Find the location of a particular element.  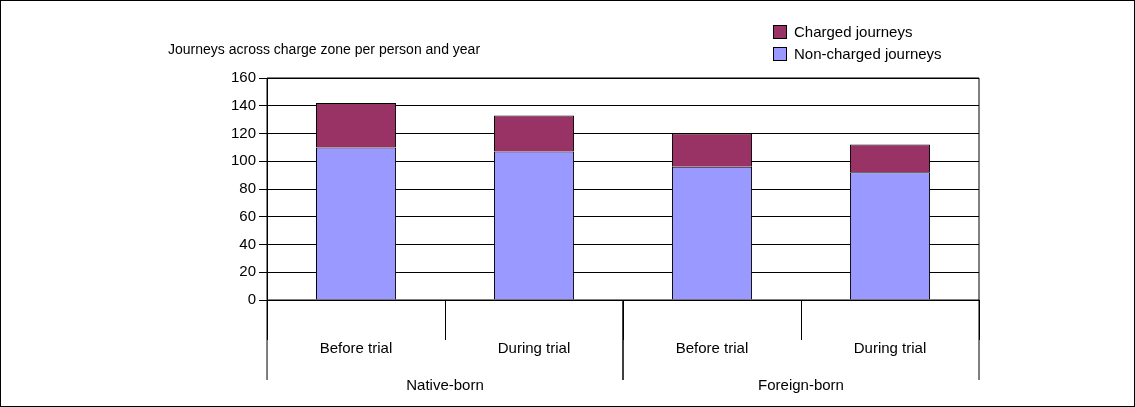

y-tick-label: 60 is located at coordinates (248, 215).